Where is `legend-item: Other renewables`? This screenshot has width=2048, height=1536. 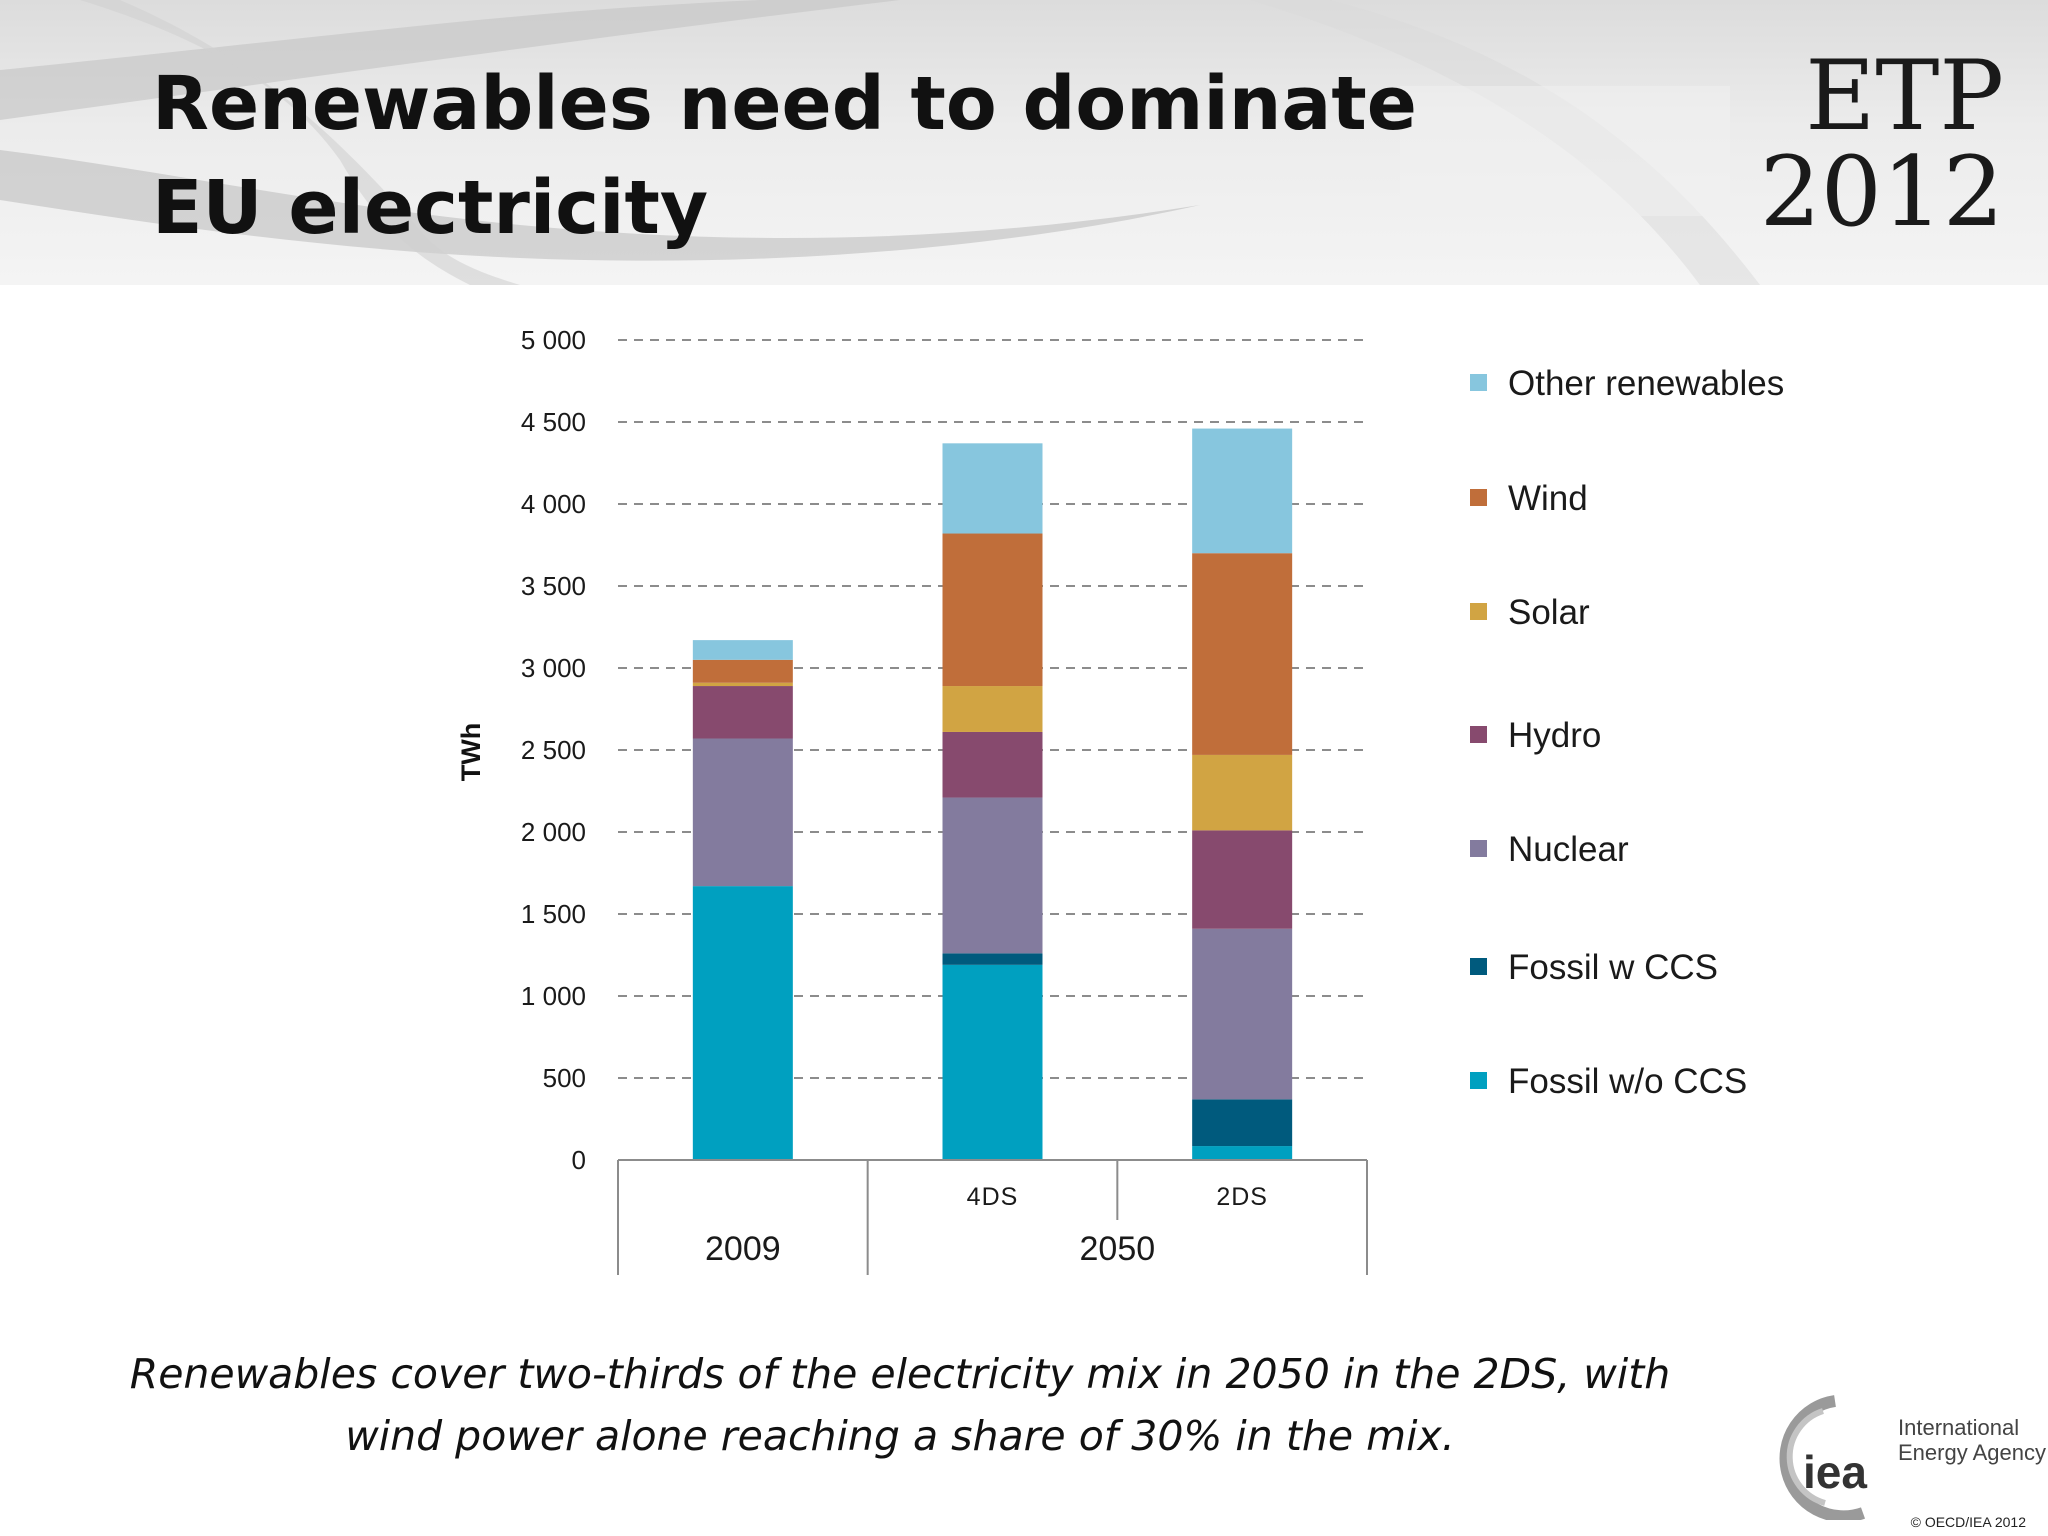
legend-item: Other renewables is located at coordinates (1627, 383).